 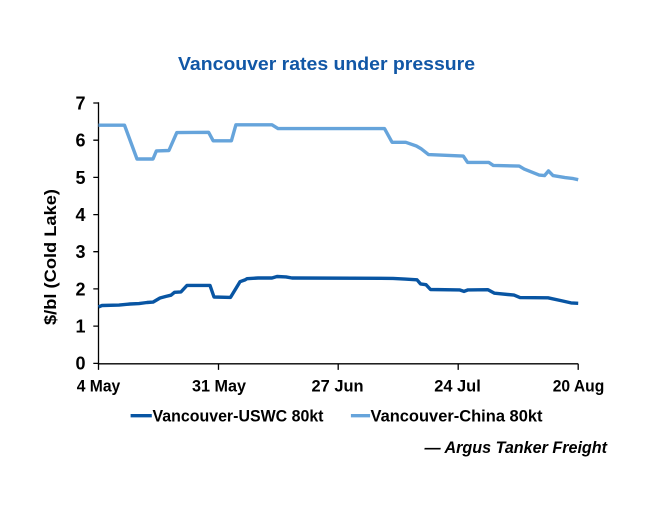 What do you see at coordinates (80, 252) in the screenshot?
I see `svg-text: 3` at bounding box center [80, 252].